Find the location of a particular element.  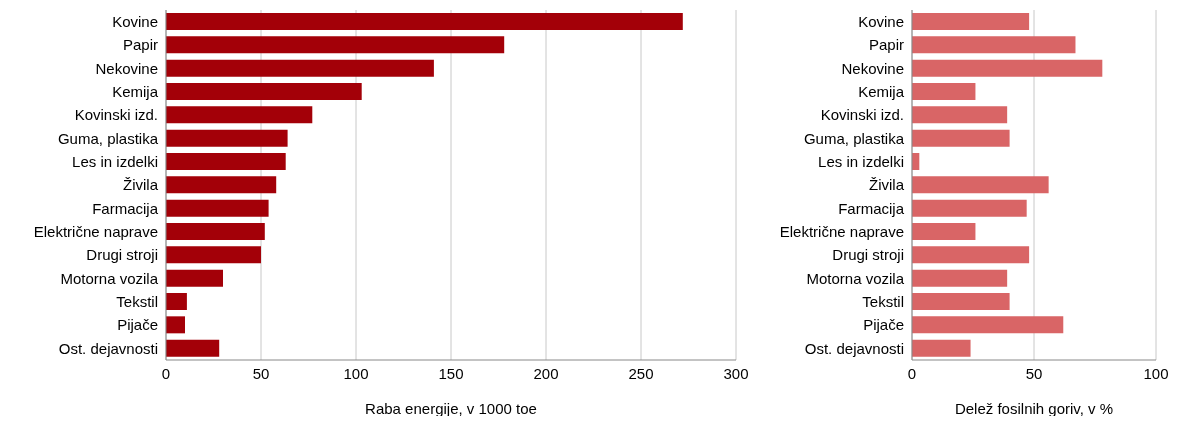

x-tick-label: 150 is located at coordinates (451, 373).